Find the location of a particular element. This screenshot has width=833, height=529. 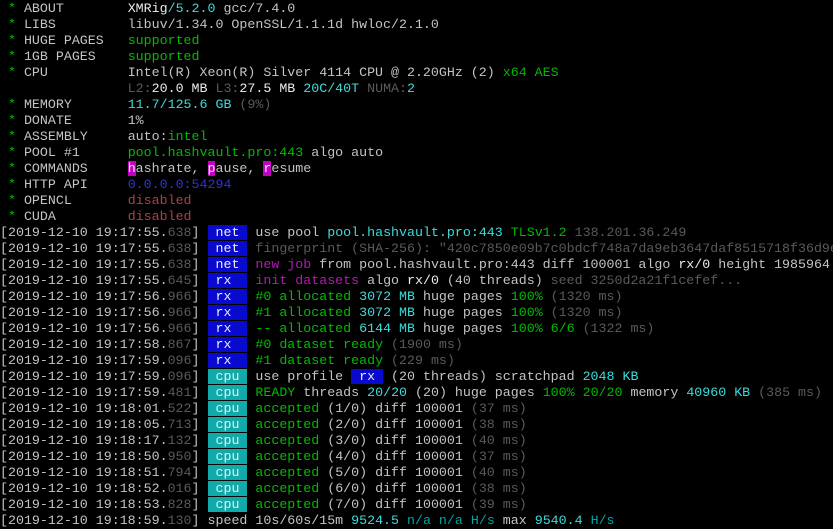

text-segment: (38 ms) is located at coordinates (498, 488).